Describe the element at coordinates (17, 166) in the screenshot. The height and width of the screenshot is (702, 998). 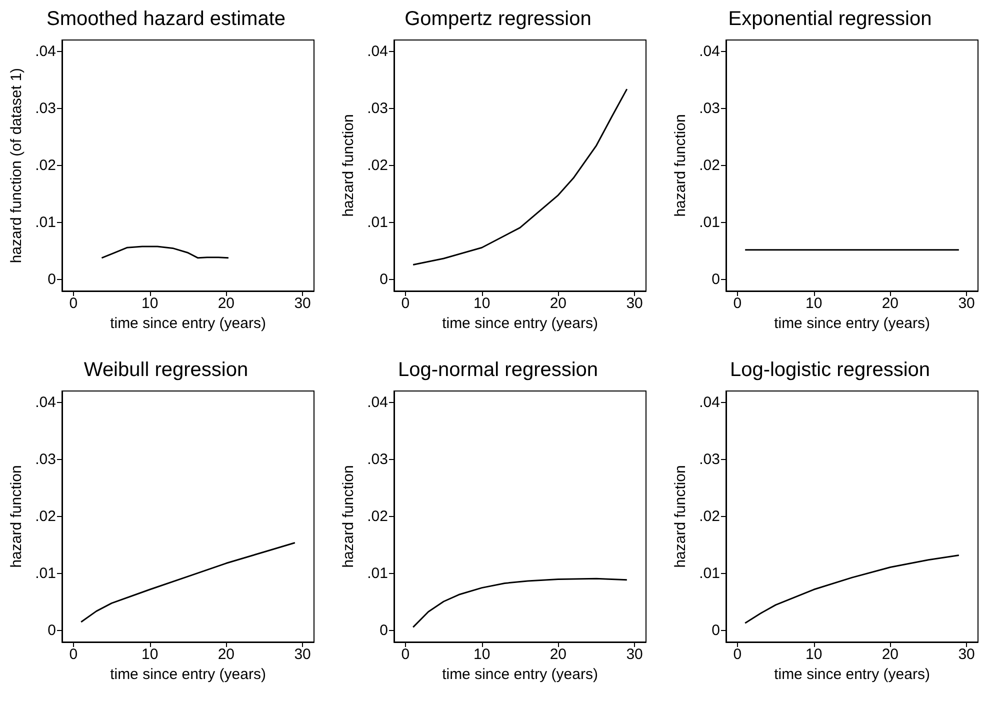
I see `y-axis-title: hazard function (of dataset 1)` at that location.